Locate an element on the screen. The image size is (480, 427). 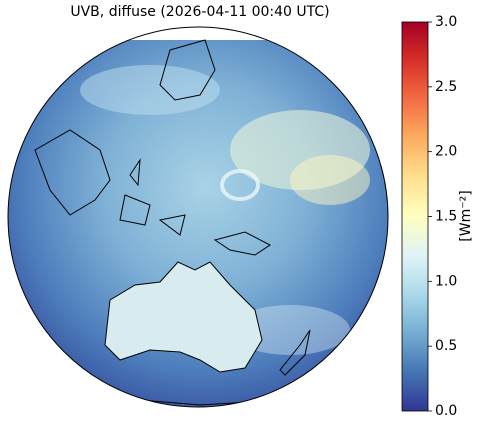
colorbar-tick-label: 1.0 is located at coordinates (446, 281).